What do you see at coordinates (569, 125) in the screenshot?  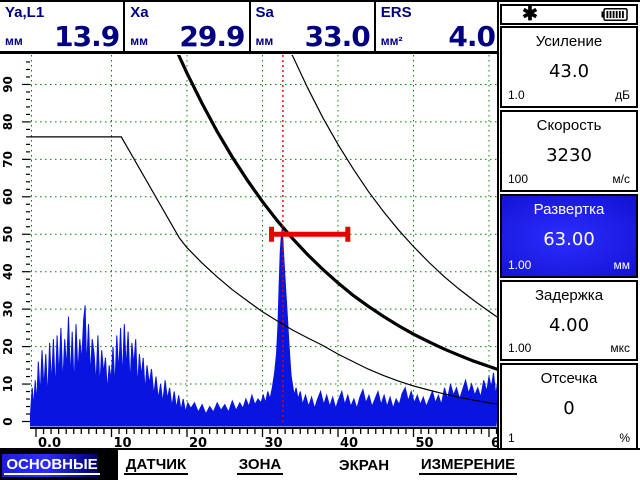 I see `param-name: Скорость` at bounding box center [569, 125].